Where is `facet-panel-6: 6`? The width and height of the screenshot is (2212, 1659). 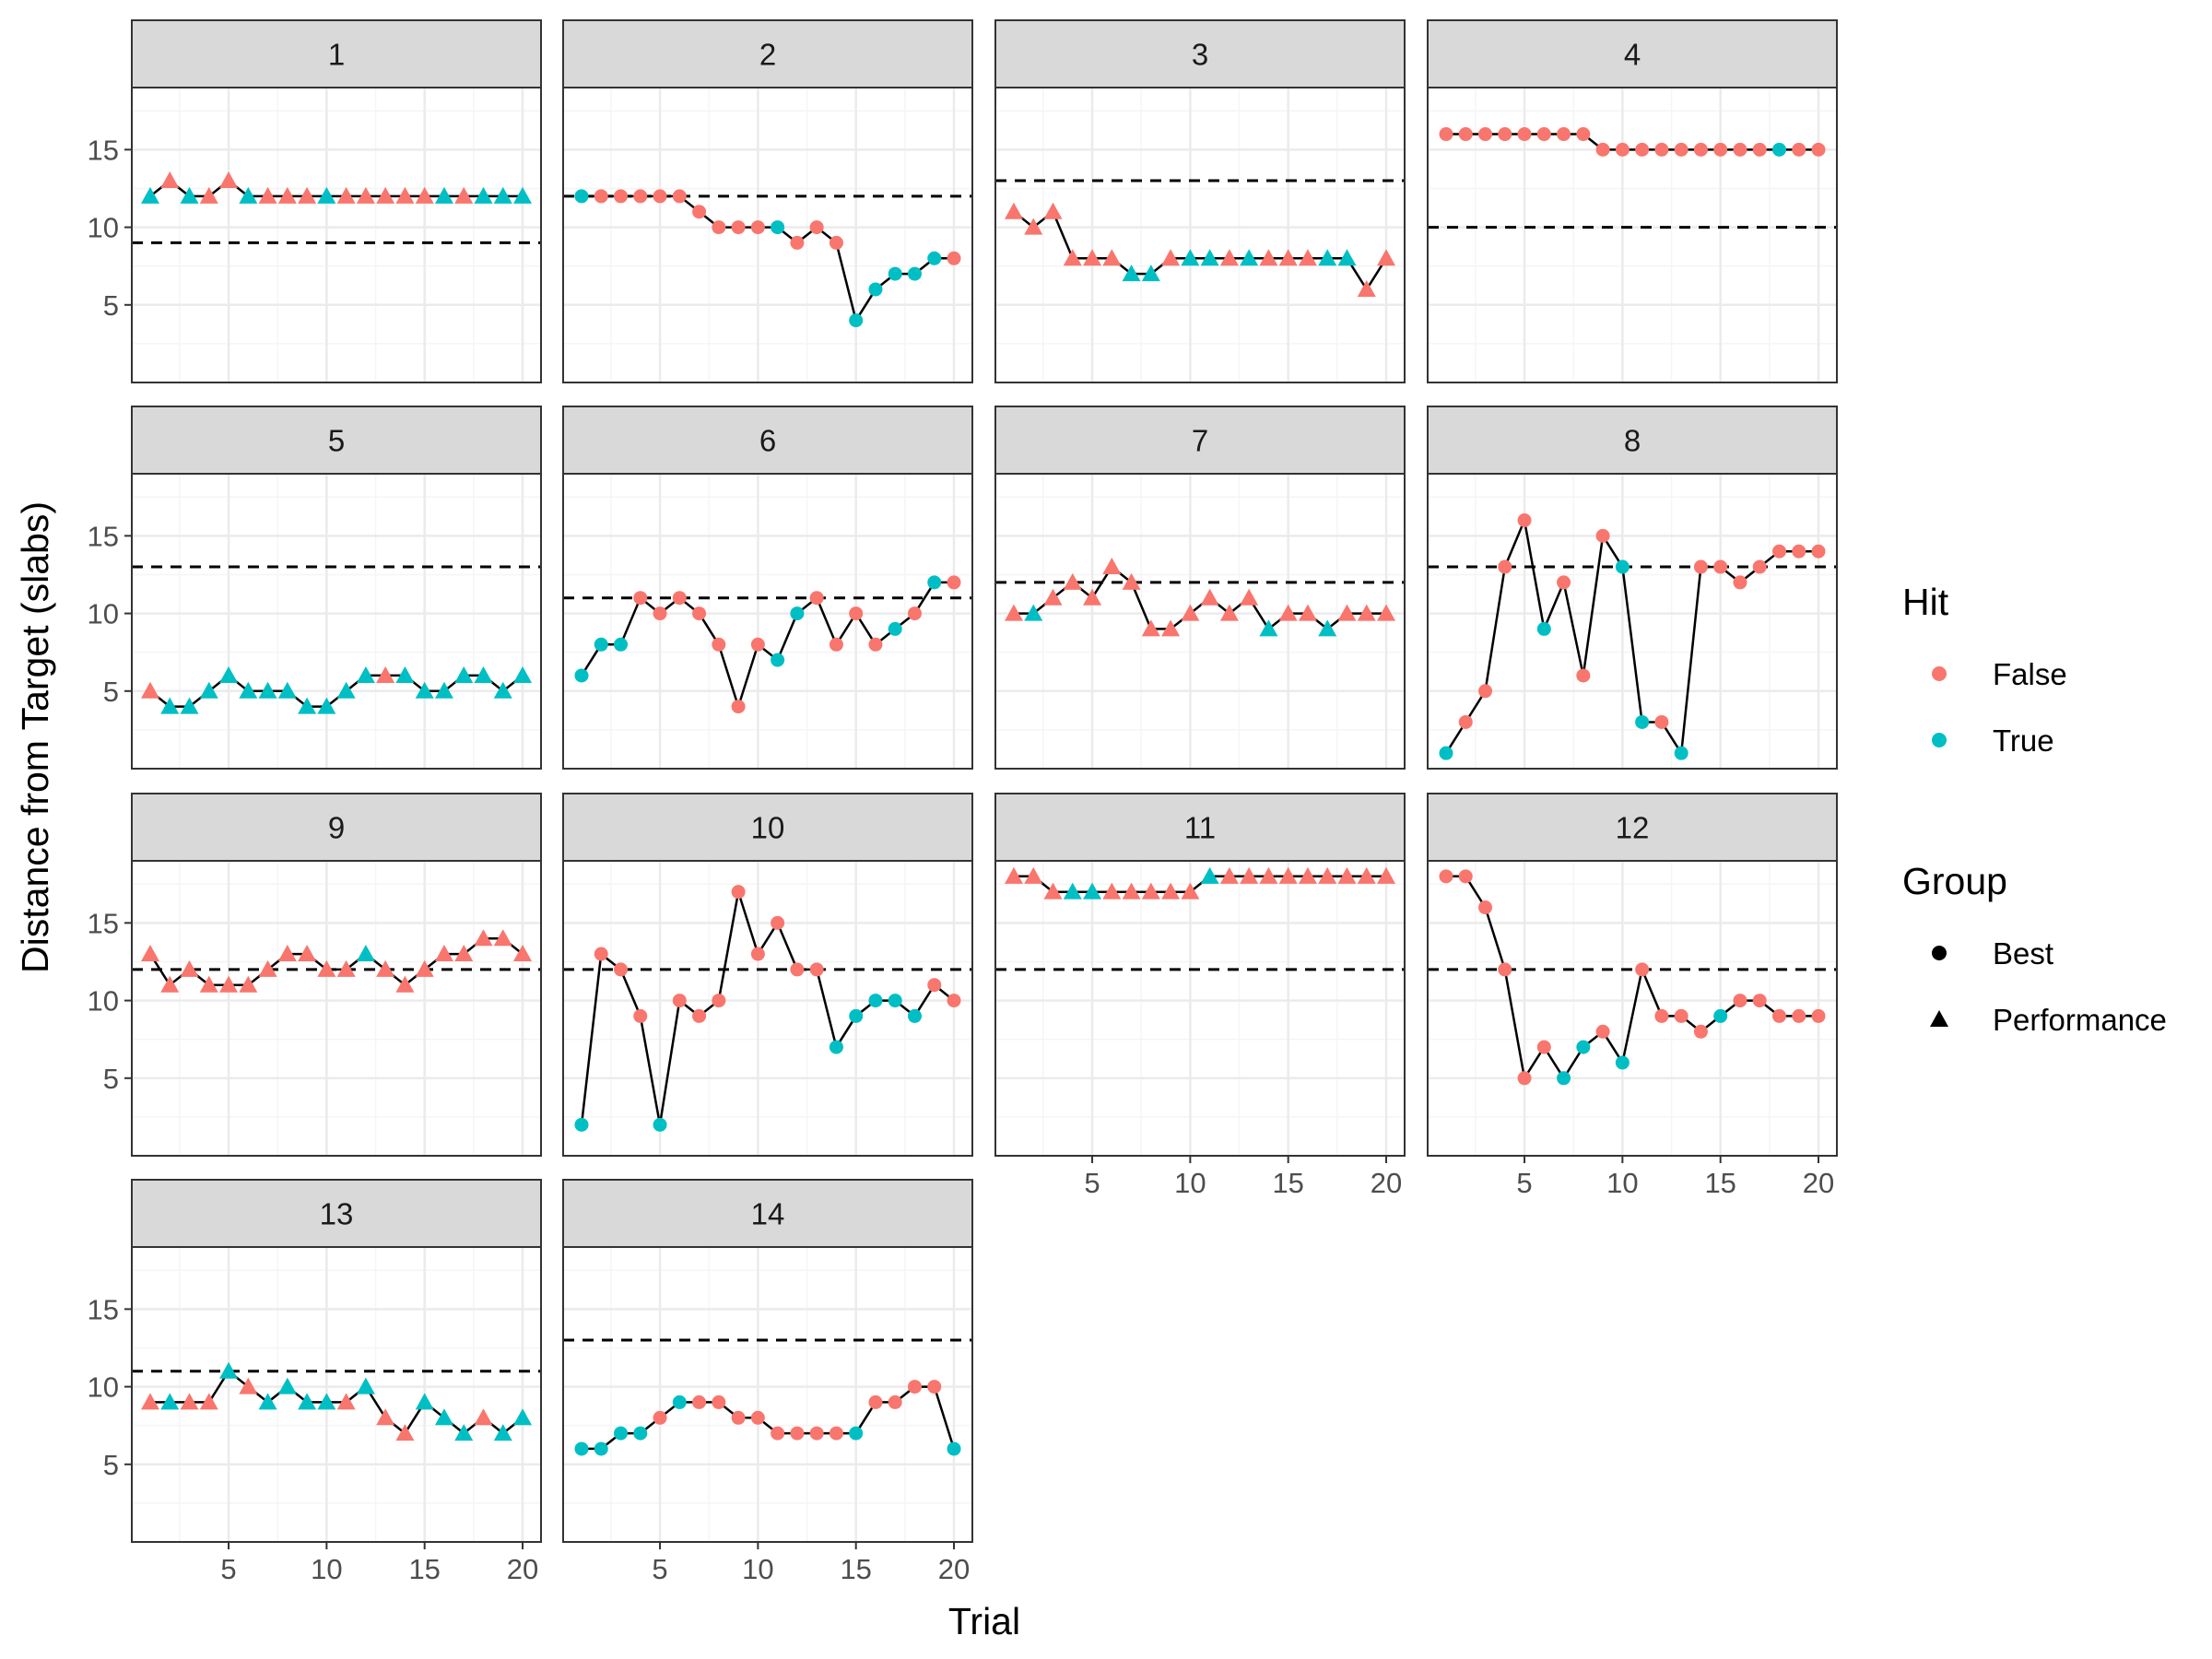
facet-panel-6: 6 is located at coordinates (767, 588).